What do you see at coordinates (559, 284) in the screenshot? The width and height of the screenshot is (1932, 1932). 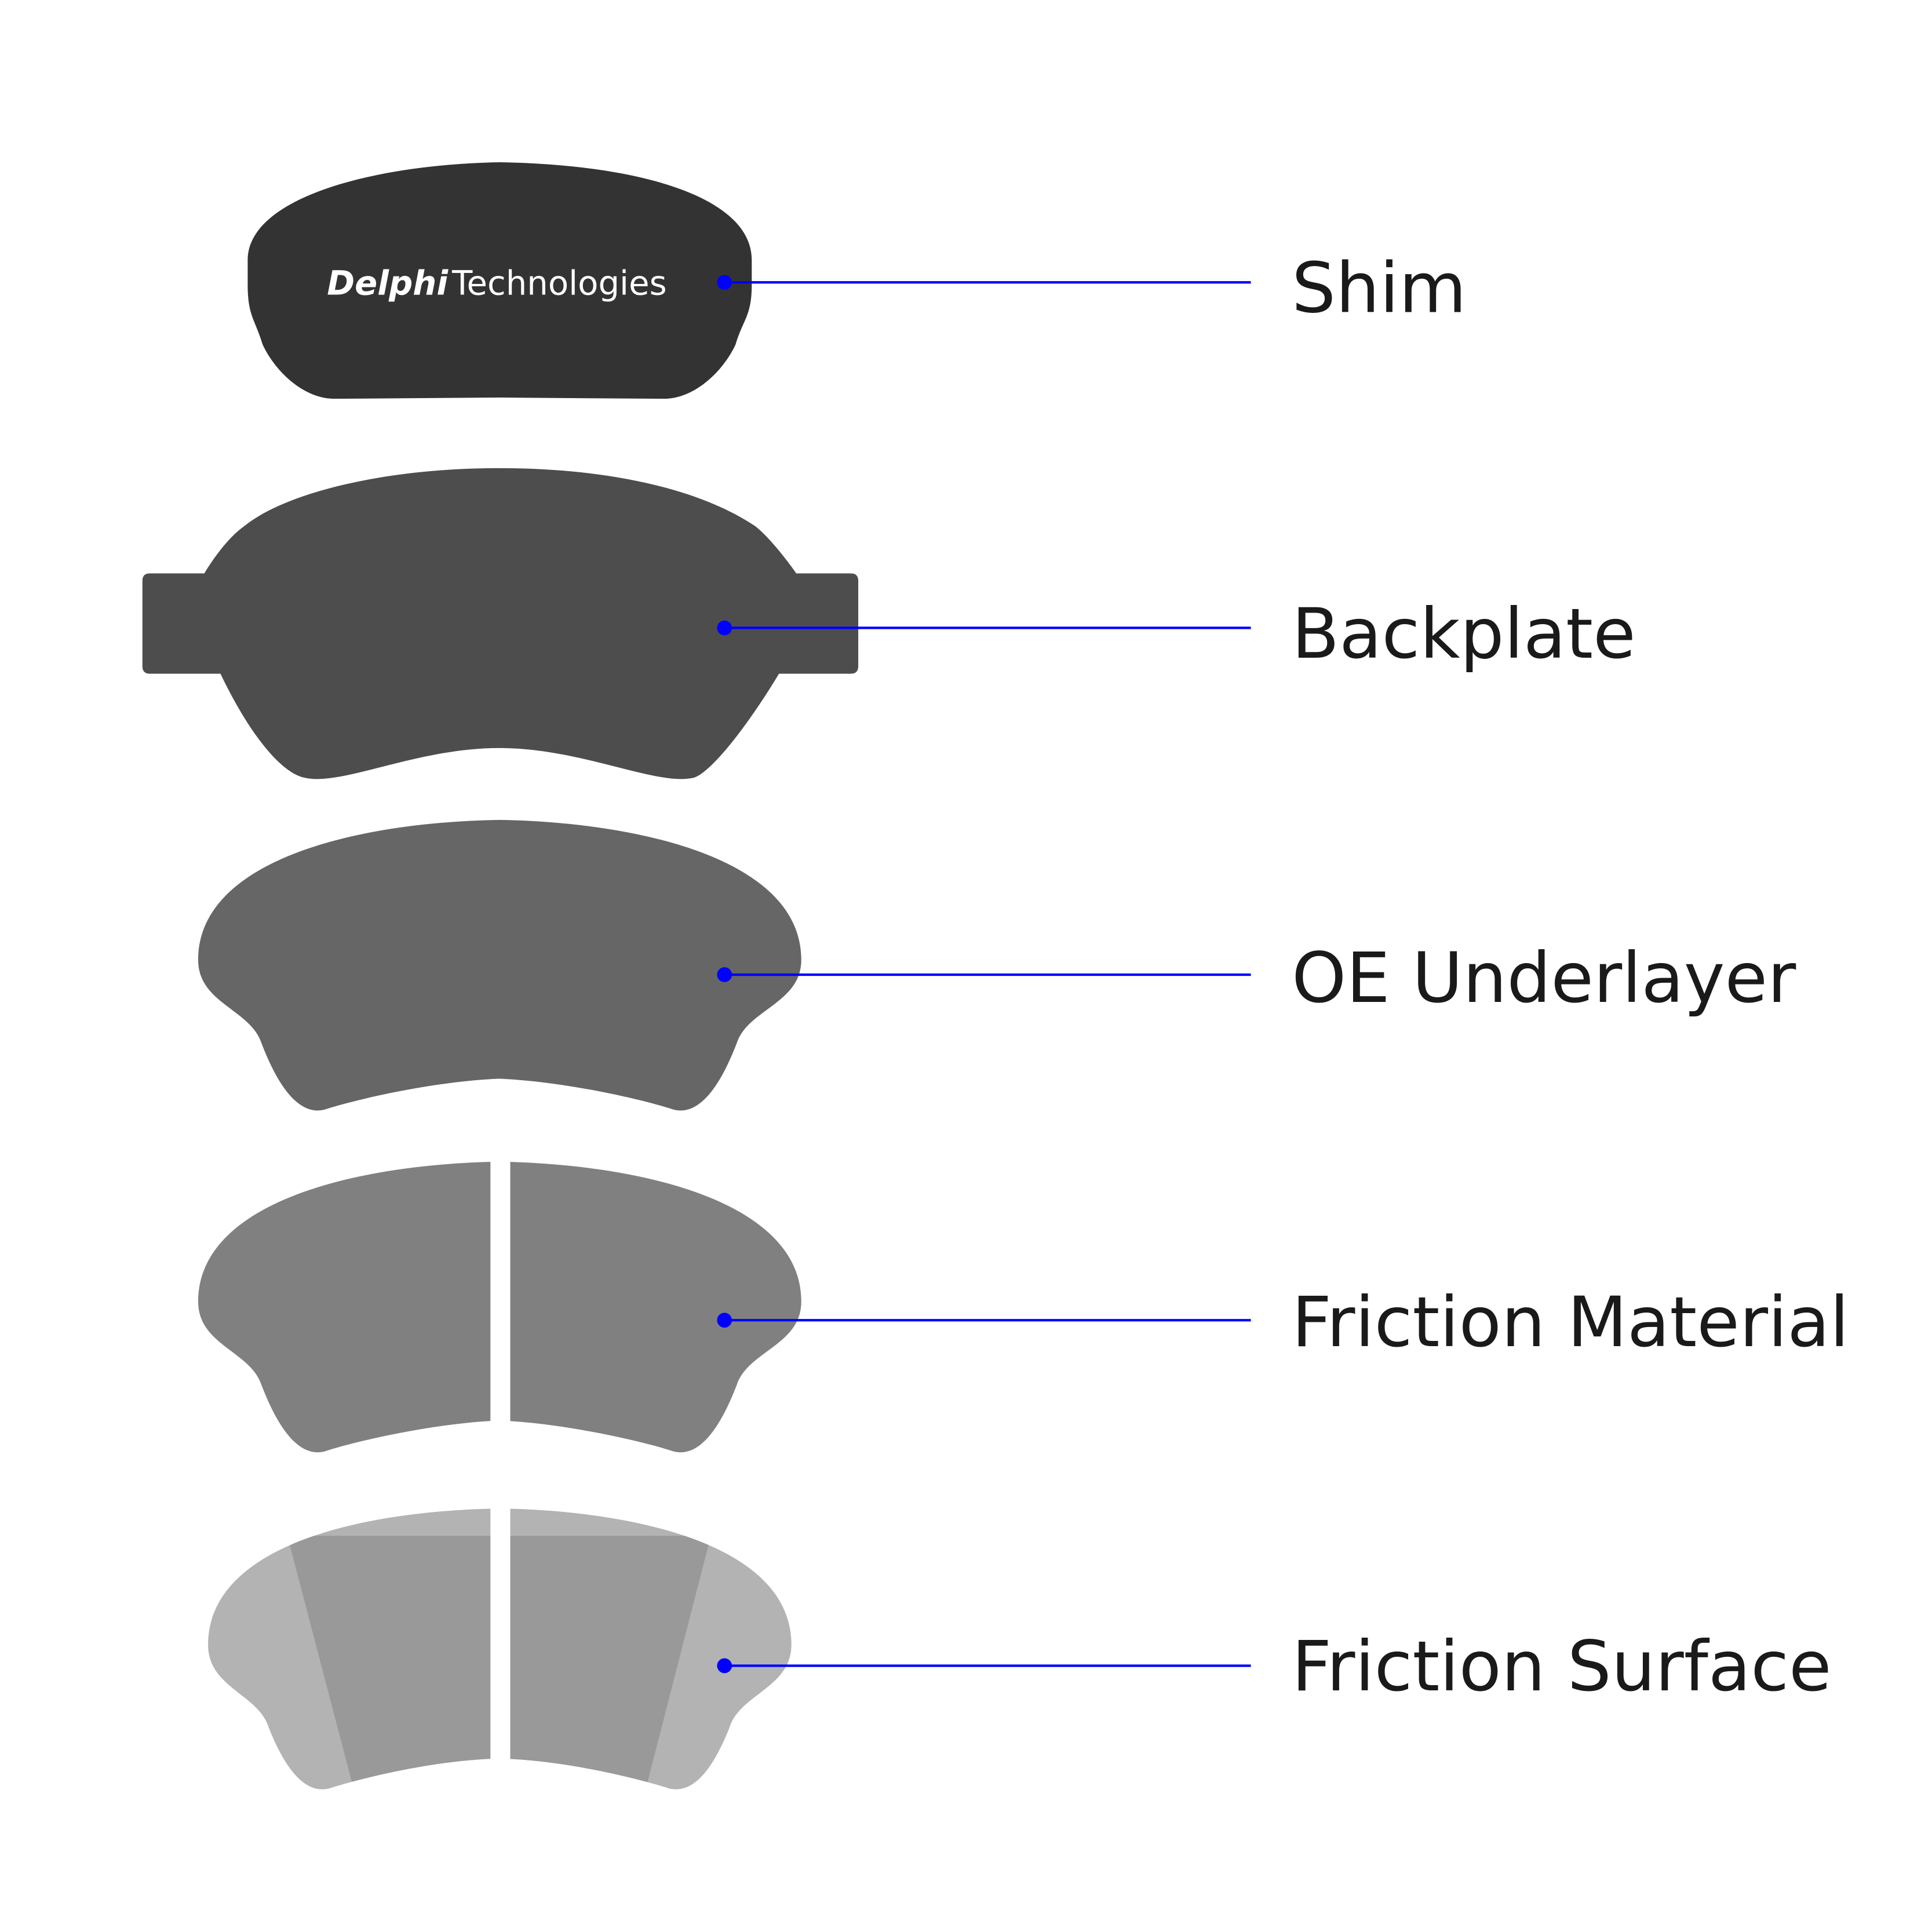 I see `logo-brand-regular: Technologies` at bounding box center [559, 284].